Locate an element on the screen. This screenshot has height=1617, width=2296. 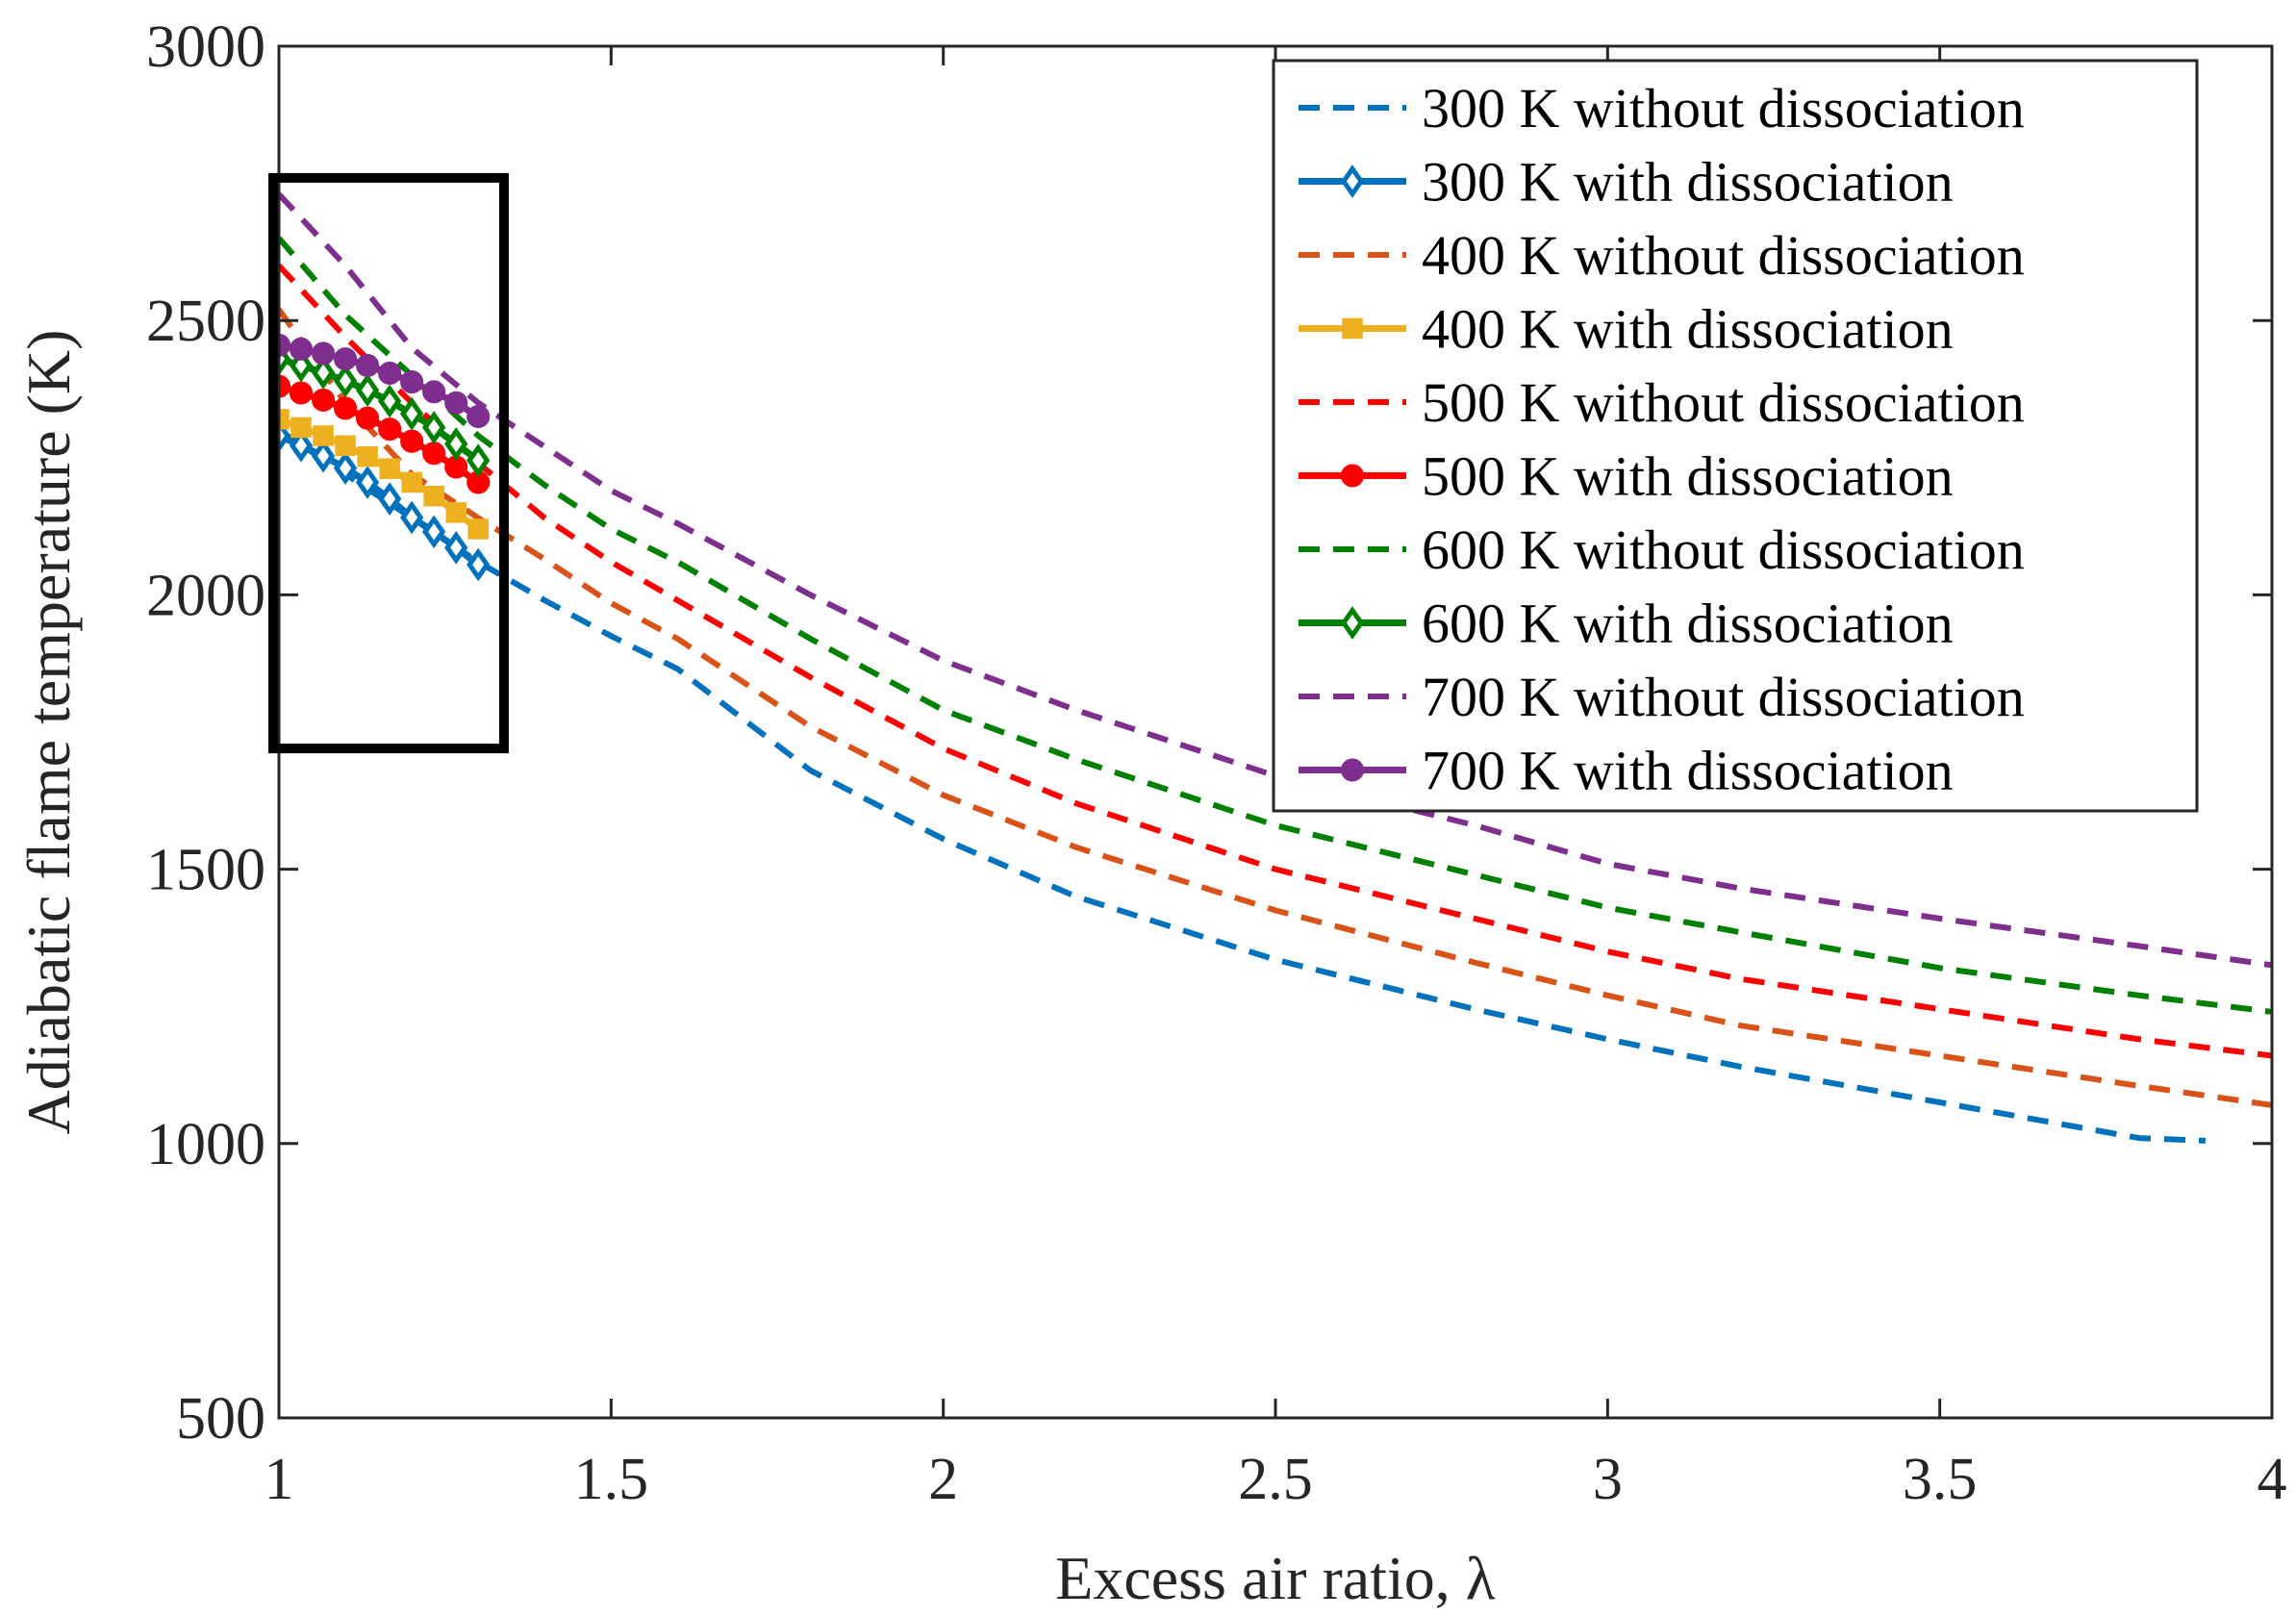
x-tick-label: 1 is located at coordinates (279, 1479).